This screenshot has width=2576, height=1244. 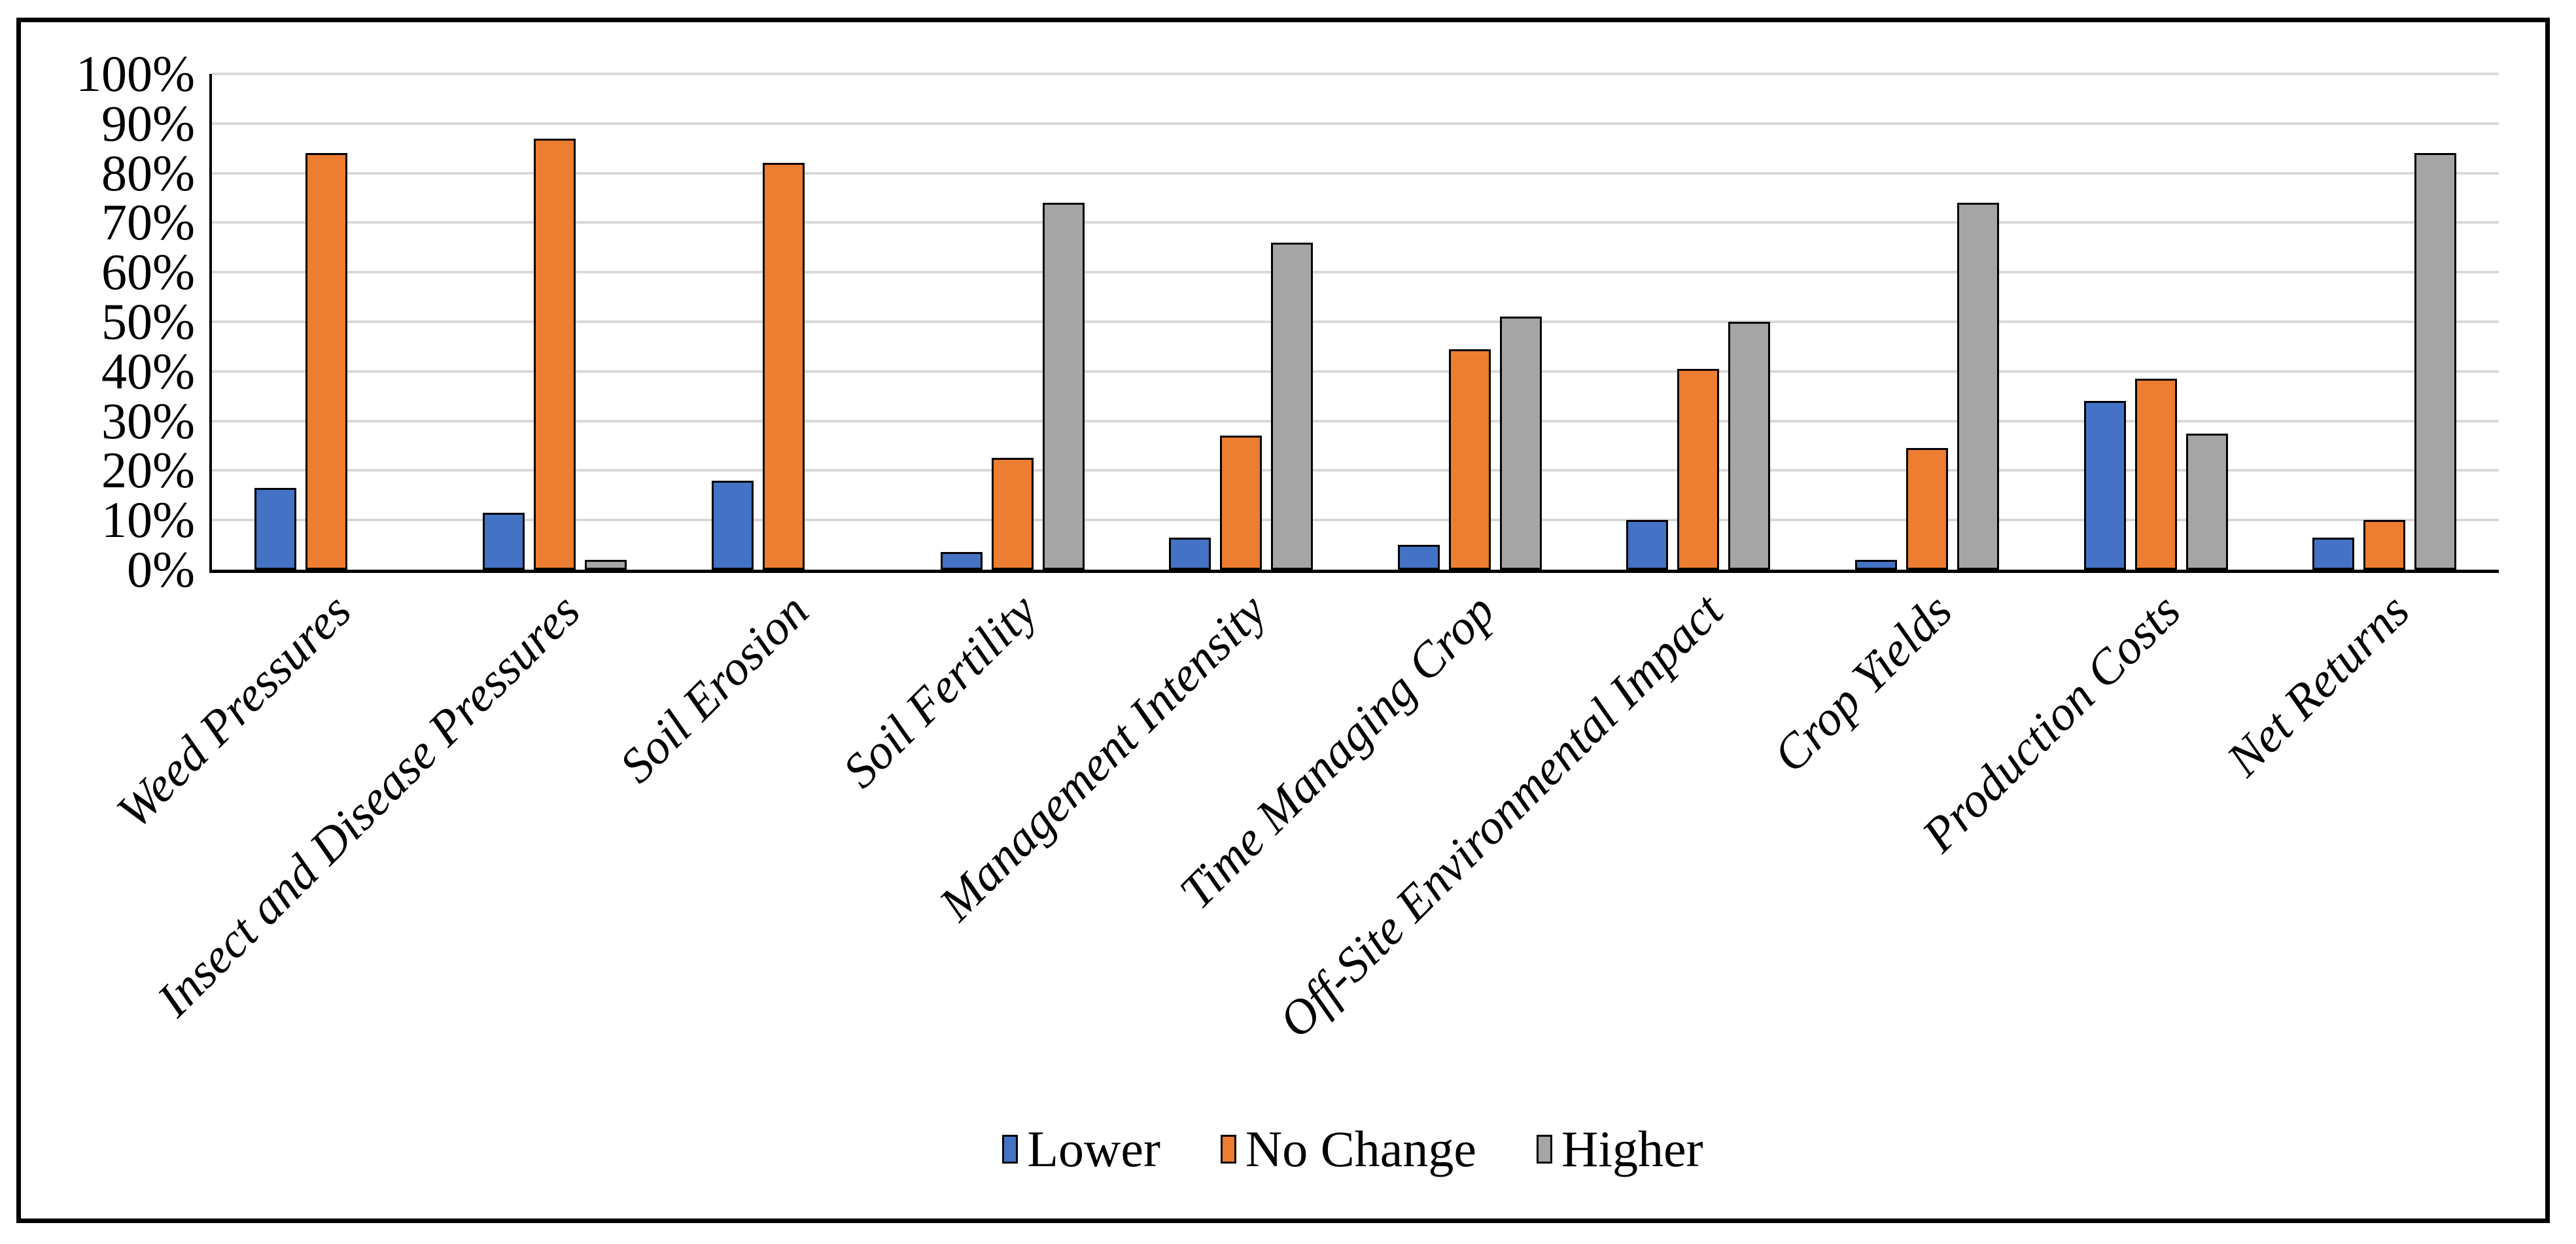 I want to click on legend: Lower No Change Higher, so click(x=1352, y=1149).